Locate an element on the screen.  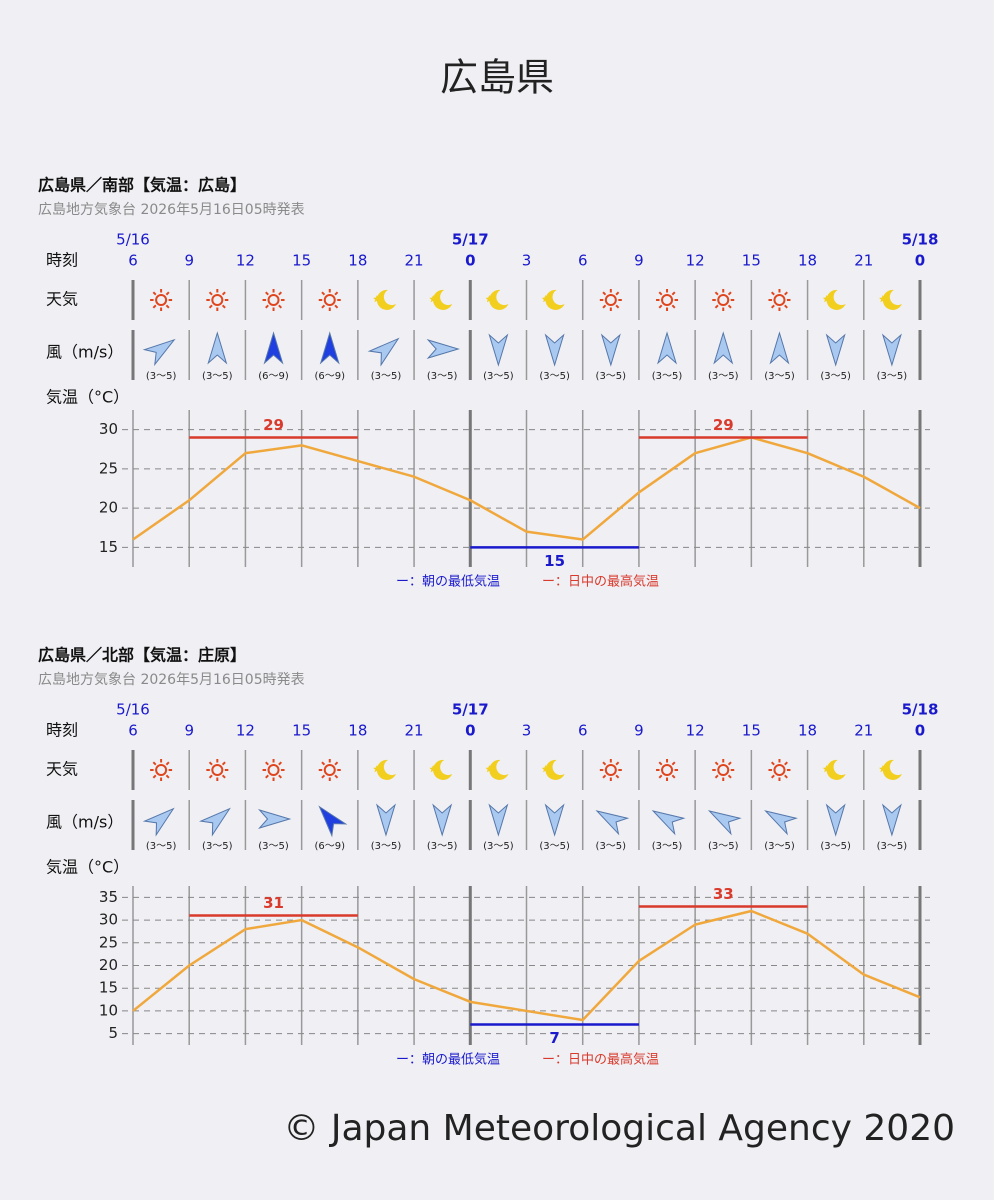
y-tick-label: 25 is located at coordinates (108, 942).